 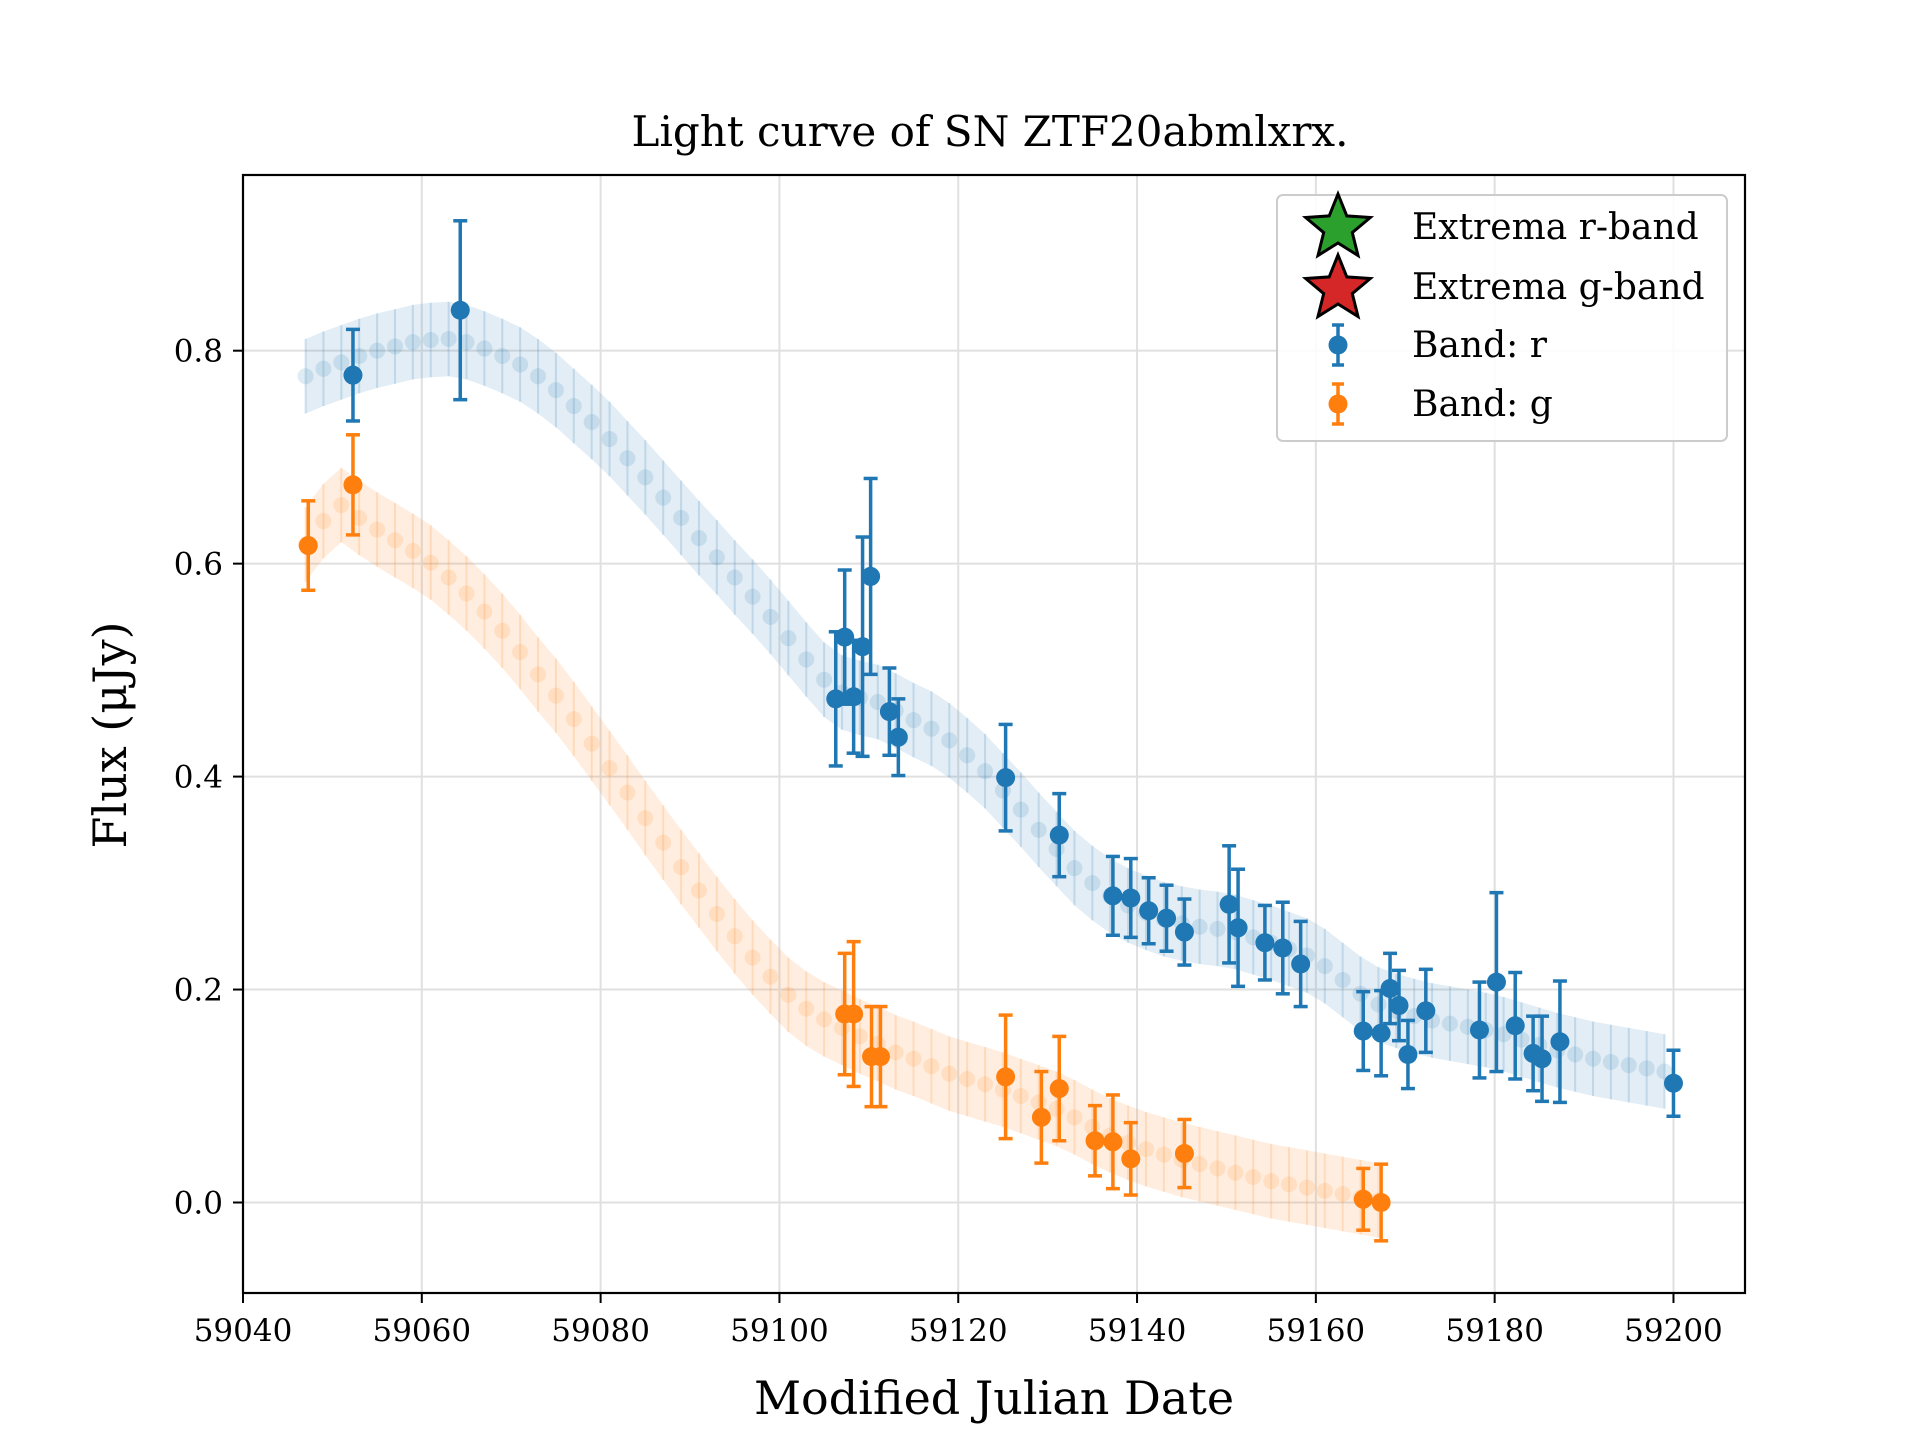 I want to click on legend-label-extrema-r: Extrema r-band, so click(x=1555, y=227).